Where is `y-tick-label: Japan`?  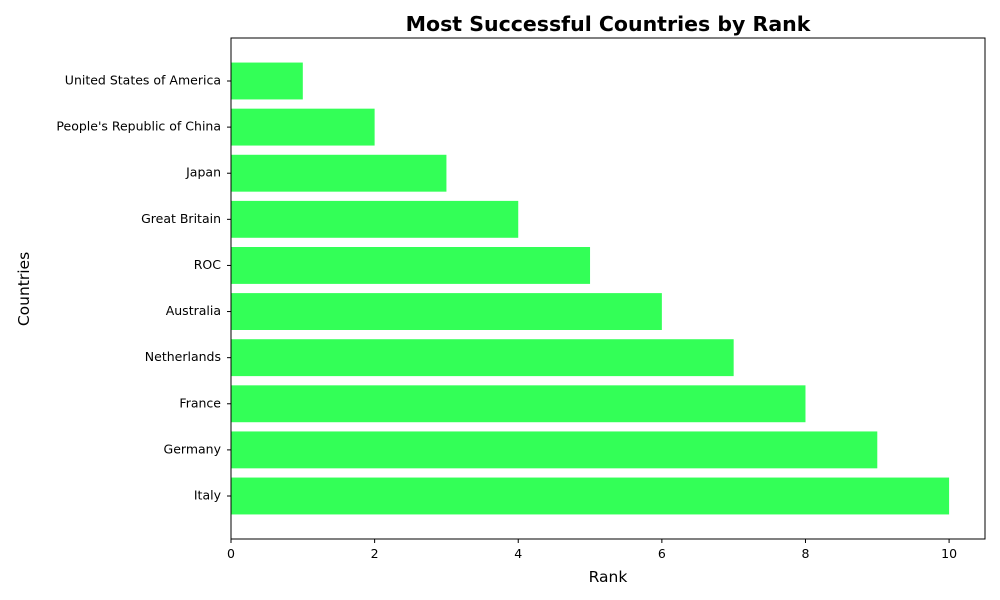
y-tick-label: Japan is located at coordinates (203, 172).